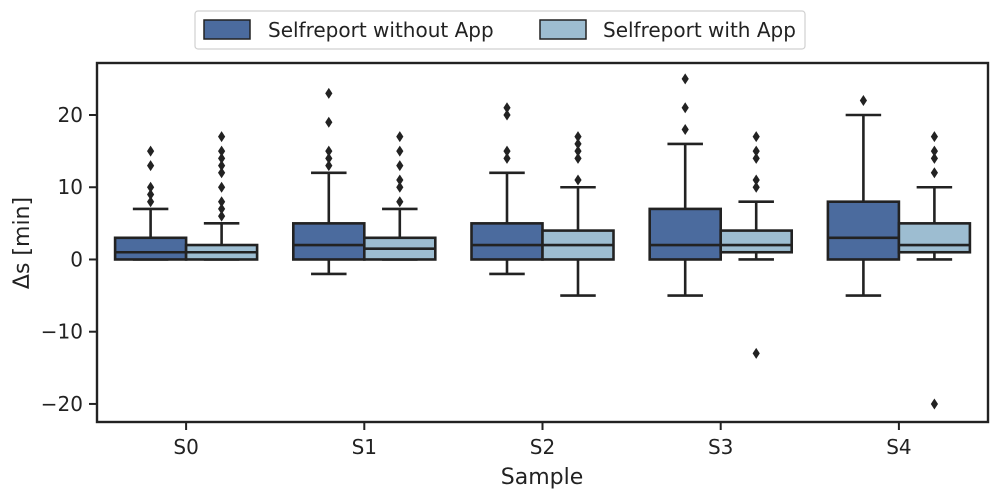 Image resolution: width=1000 pixels, height=504 pixels. I want to click on box-s0-without-app, so click(150, 203).